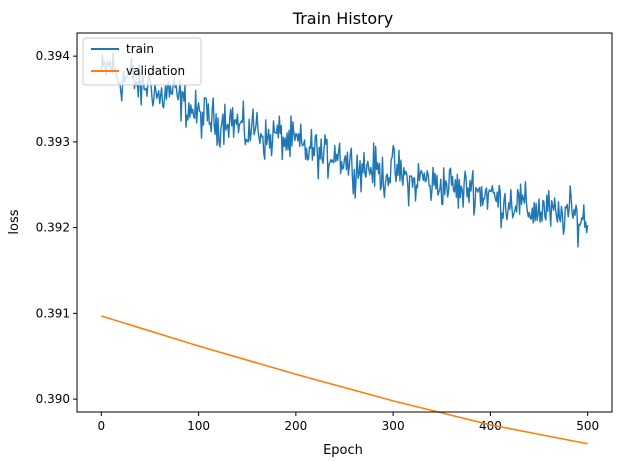 This screenshot has width=623, height=461. What do you see at coordinates (155, 71) in the screenshot?
I see `legend-label-validation: validation` at bounding box center [155, 71].